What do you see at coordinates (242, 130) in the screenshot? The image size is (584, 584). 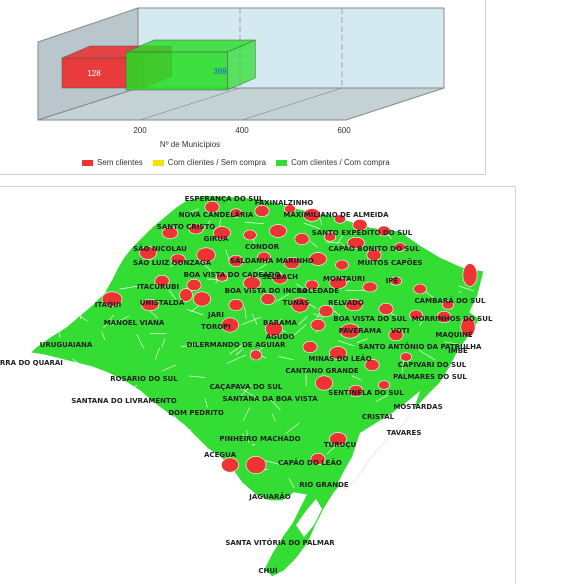 I see `x-tick-label: 400` at bounding box center [242, 130].